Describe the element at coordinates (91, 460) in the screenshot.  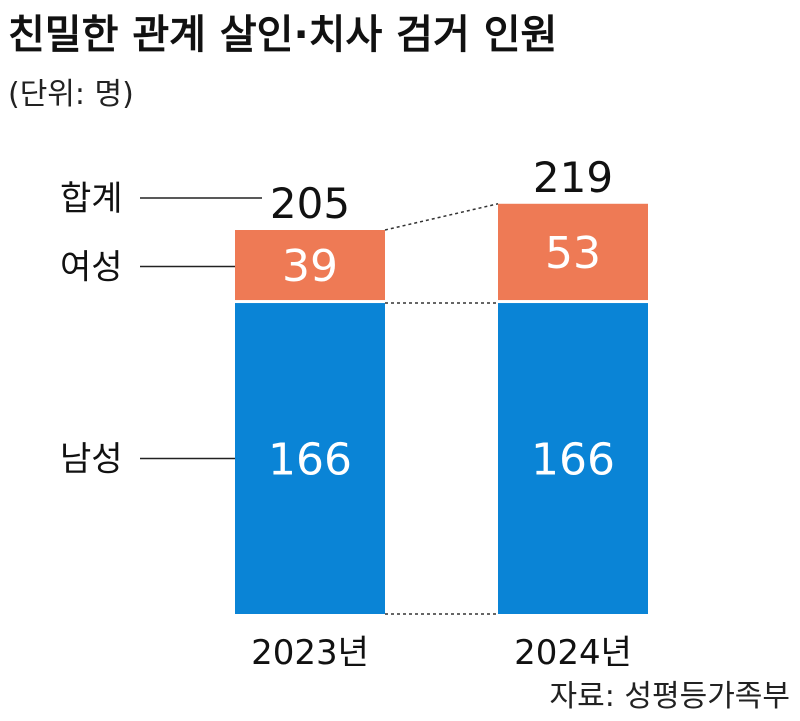
I see `legend-male: 남성` at that location.